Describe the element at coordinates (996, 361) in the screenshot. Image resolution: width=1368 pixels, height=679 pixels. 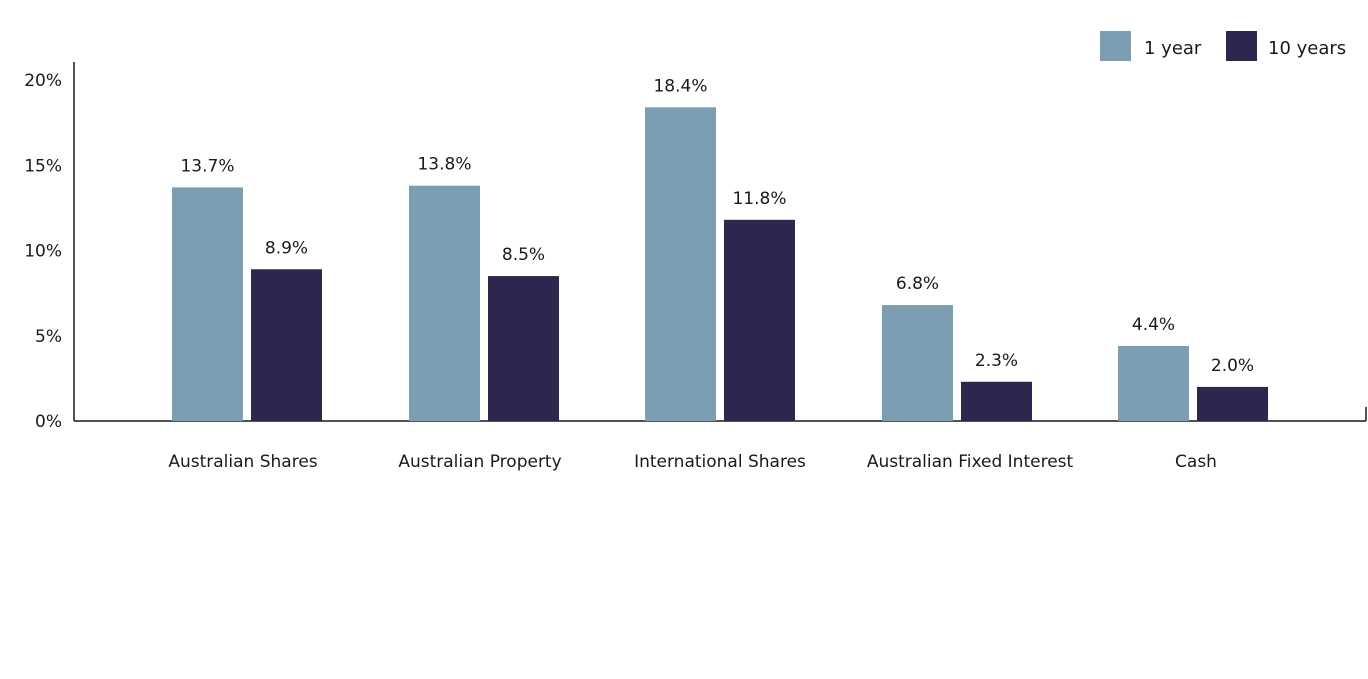
I see `data-label: 2.3%` at that location.